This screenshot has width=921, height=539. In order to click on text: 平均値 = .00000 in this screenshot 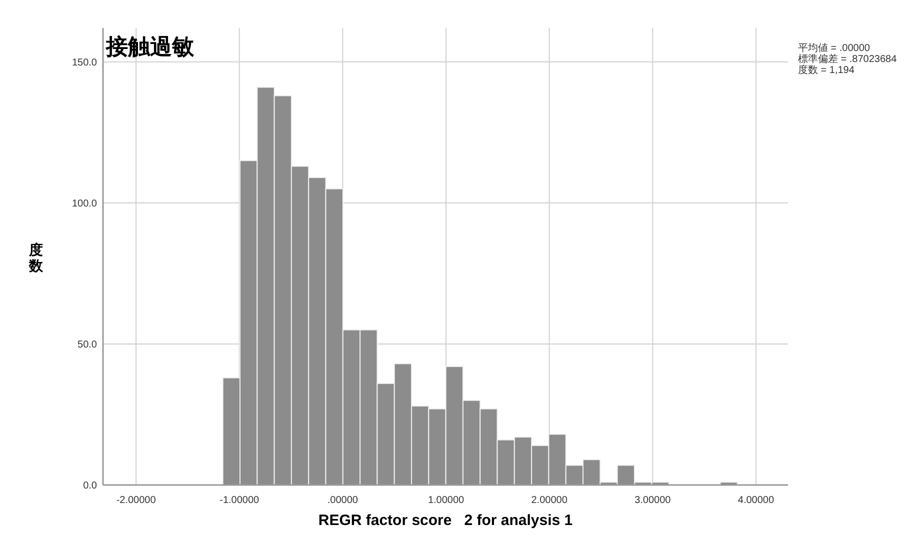, I will do `click(834, 48)`.